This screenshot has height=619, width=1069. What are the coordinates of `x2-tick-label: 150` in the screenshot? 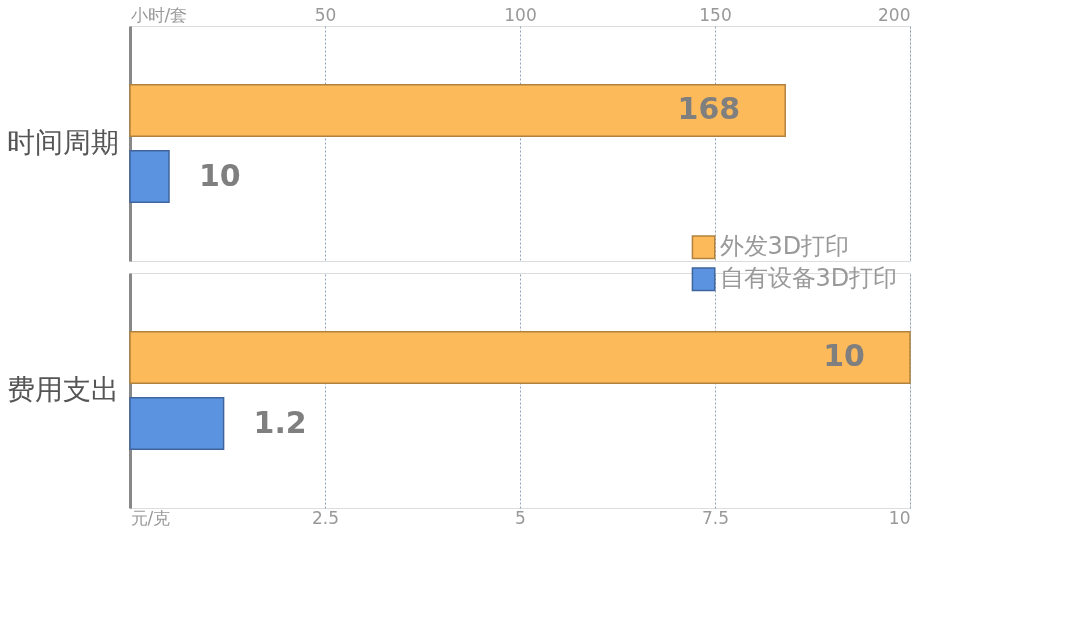 It's located at (715, 14).